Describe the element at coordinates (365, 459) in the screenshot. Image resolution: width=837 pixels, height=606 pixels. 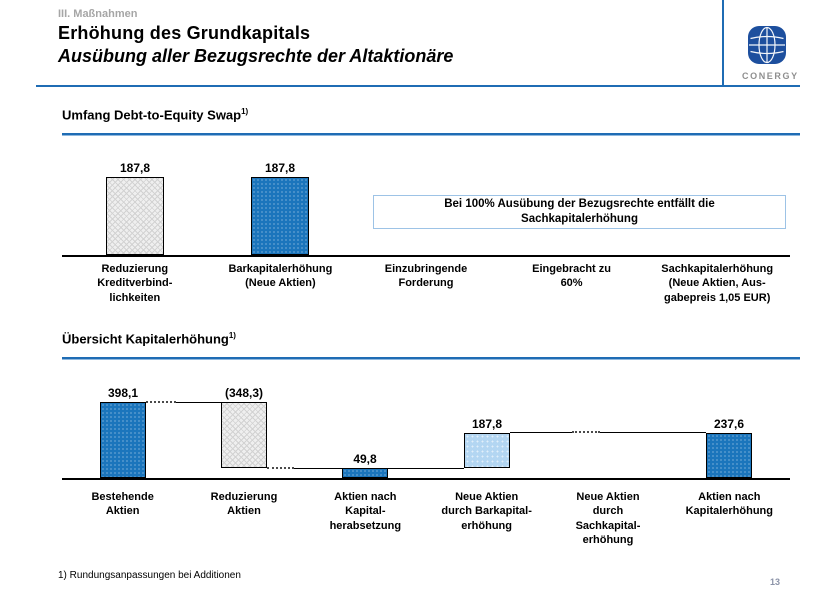
I see `bar-value-label: 49,8` at that location.